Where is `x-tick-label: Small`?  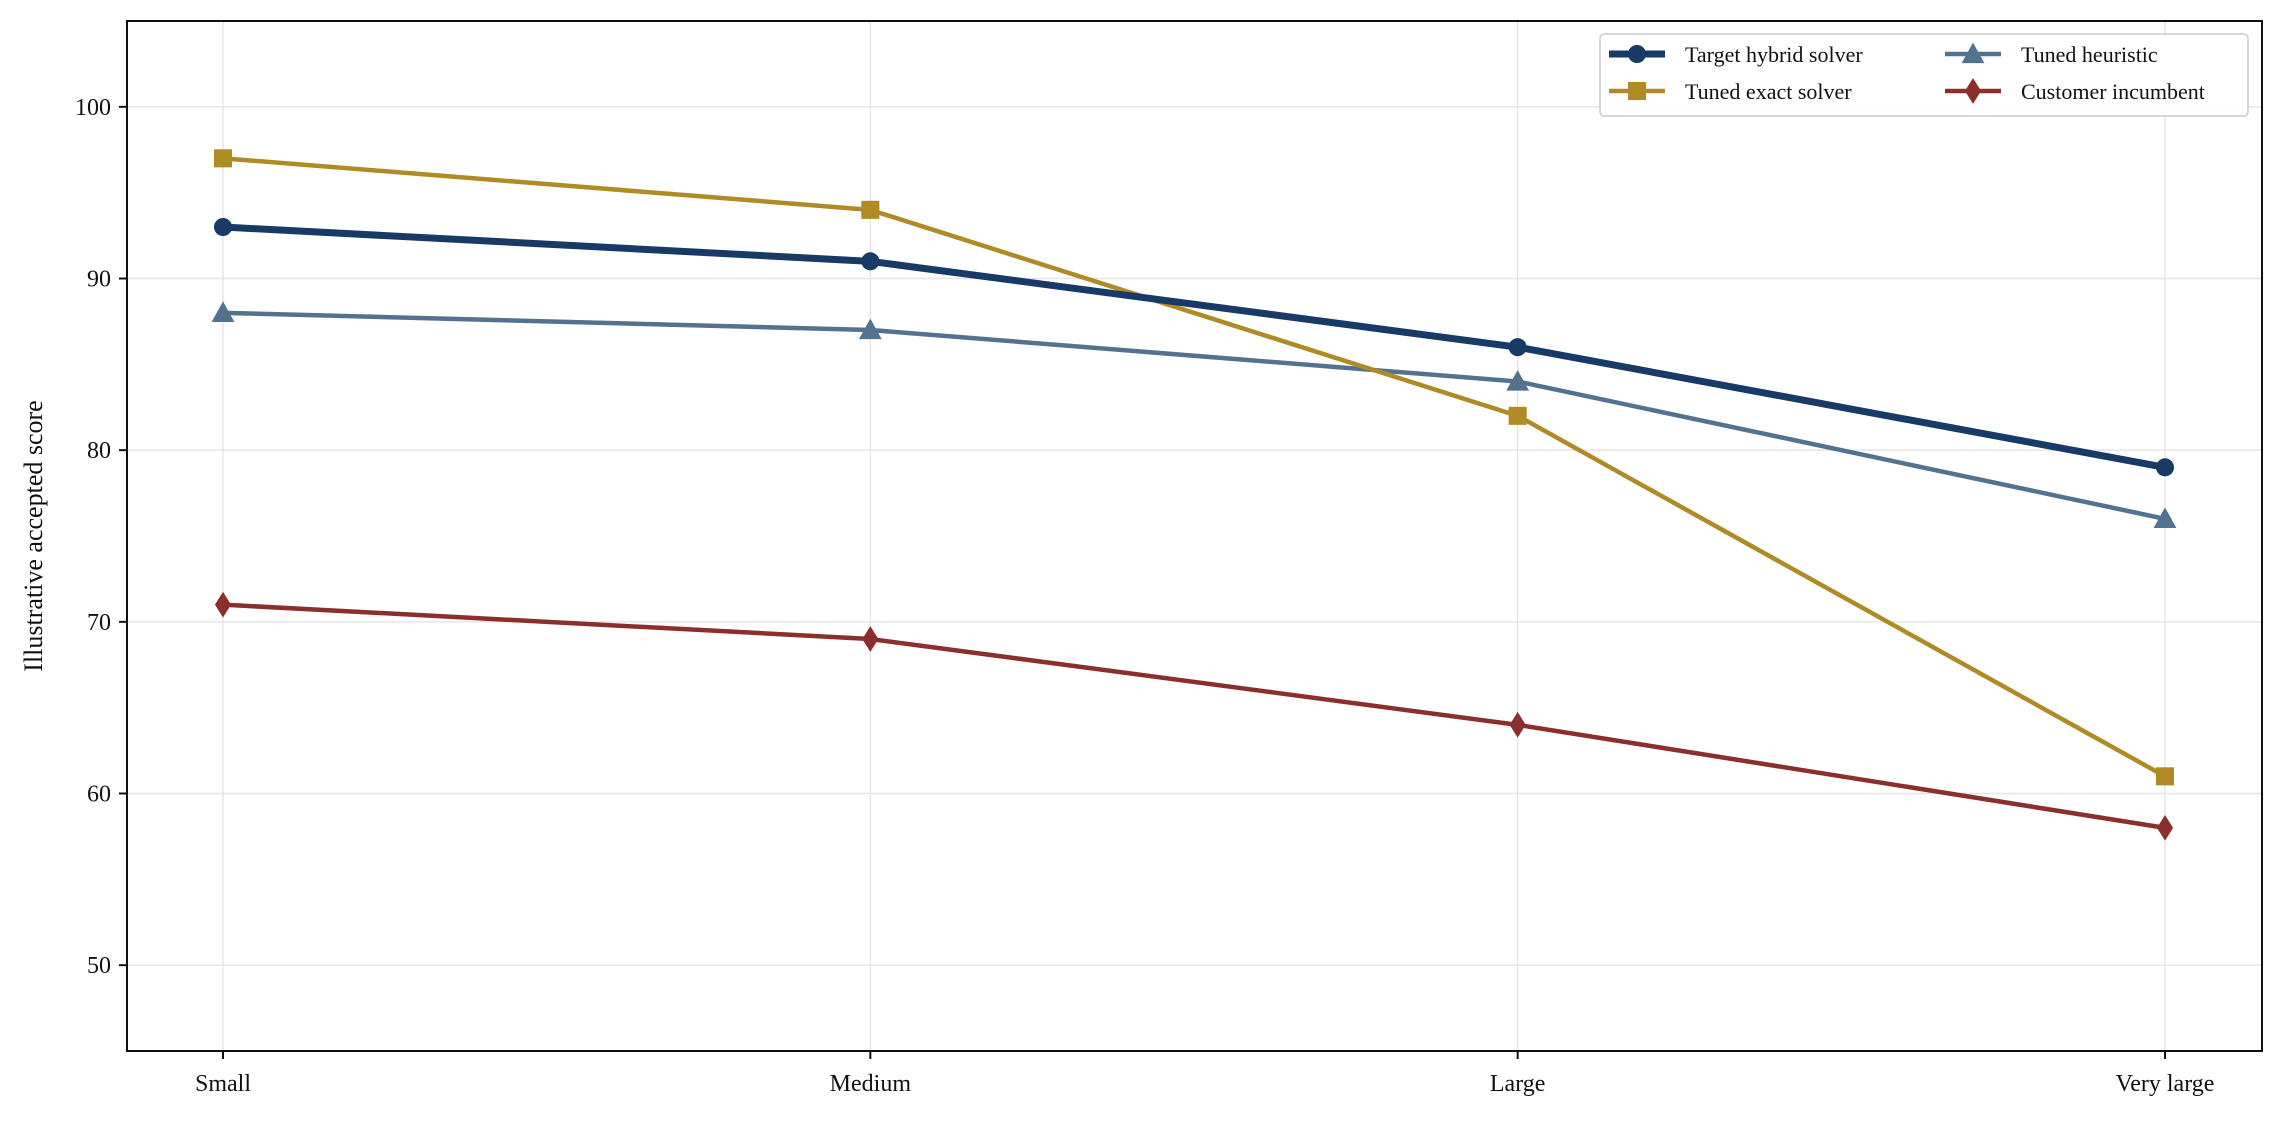
x-tick-label: Small is located at coordinates (223, 1084).